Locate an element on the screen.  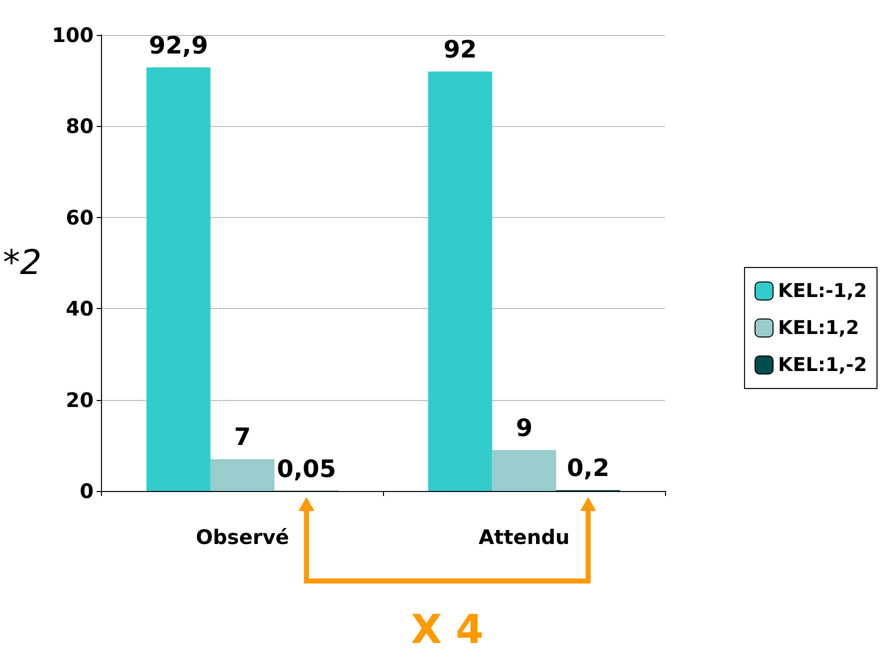
y-tick-label: 40 is located at coordinates (80, 308).